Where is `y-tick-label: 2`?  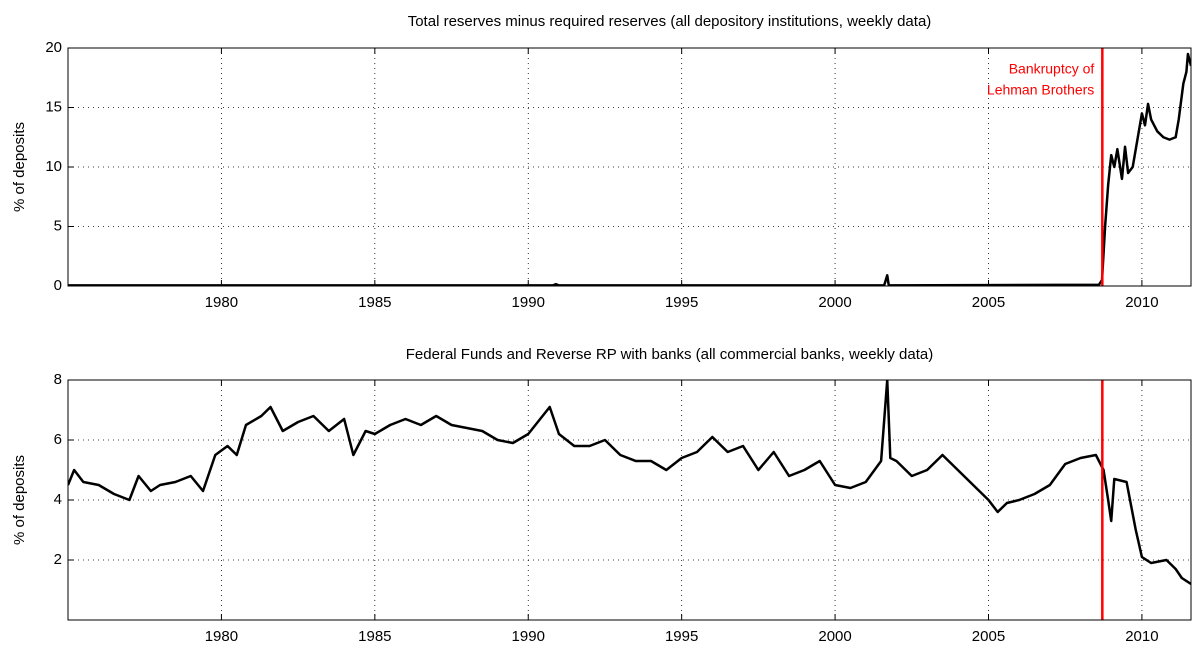 y-tick-label: 2 is located at coordinates (58, 559).